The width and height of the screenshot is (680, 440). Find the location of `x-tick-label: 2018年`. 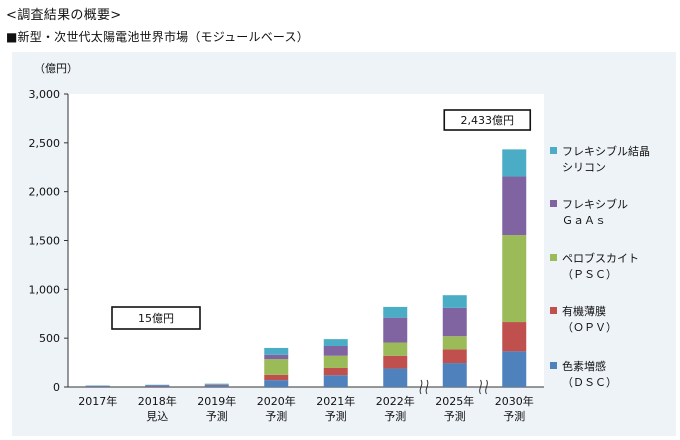

x-tick-label: 2018年 is located at coordinates (157, 401).